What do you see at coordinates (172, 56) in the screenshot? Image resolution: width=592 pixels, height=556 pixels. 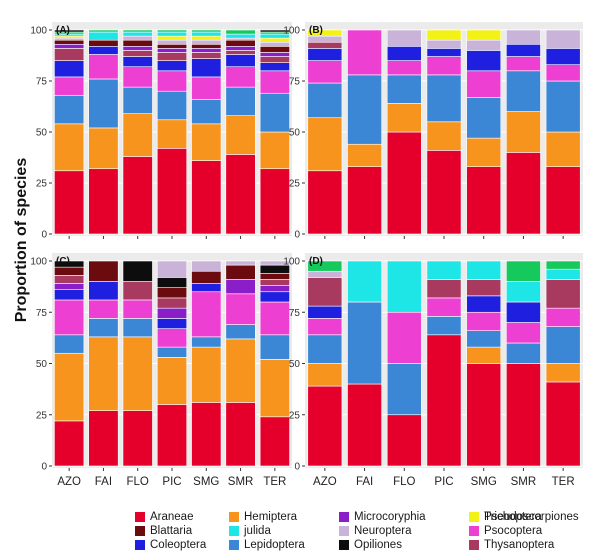 I see `bar-segment-thysanoptera-pic` at bounding box center [172, 56].